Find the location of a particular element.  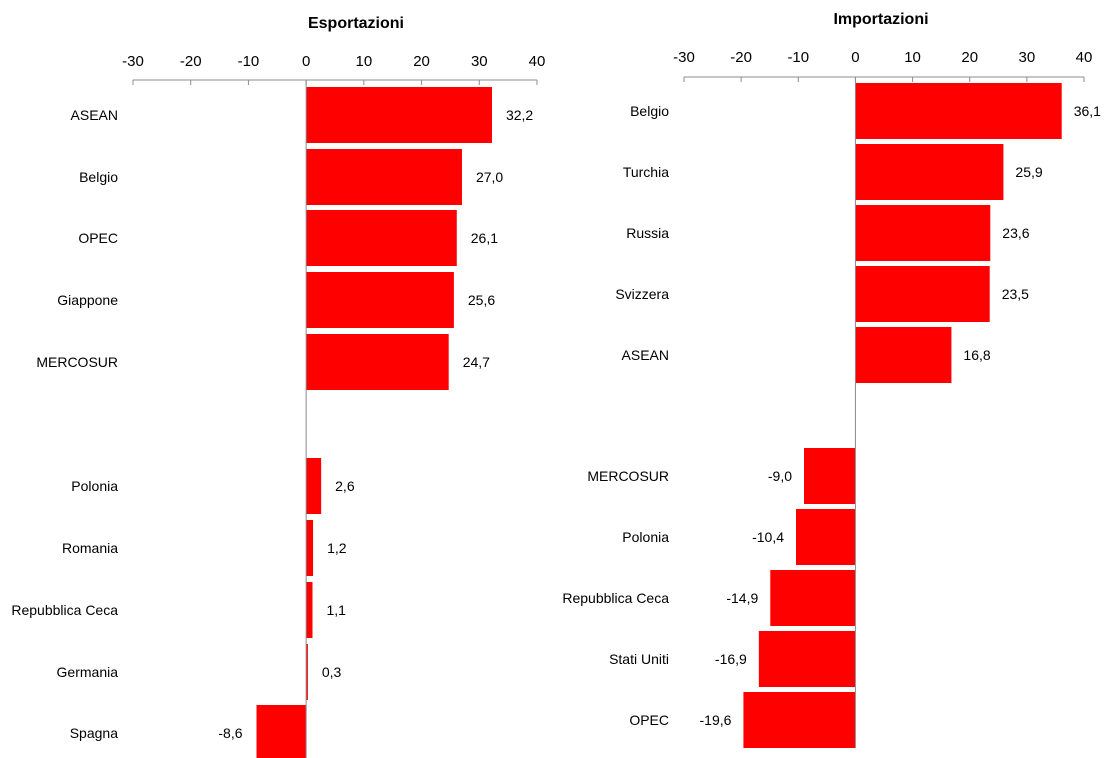

imports-data-label: 23,5 is located at coordinates (1015, 294).